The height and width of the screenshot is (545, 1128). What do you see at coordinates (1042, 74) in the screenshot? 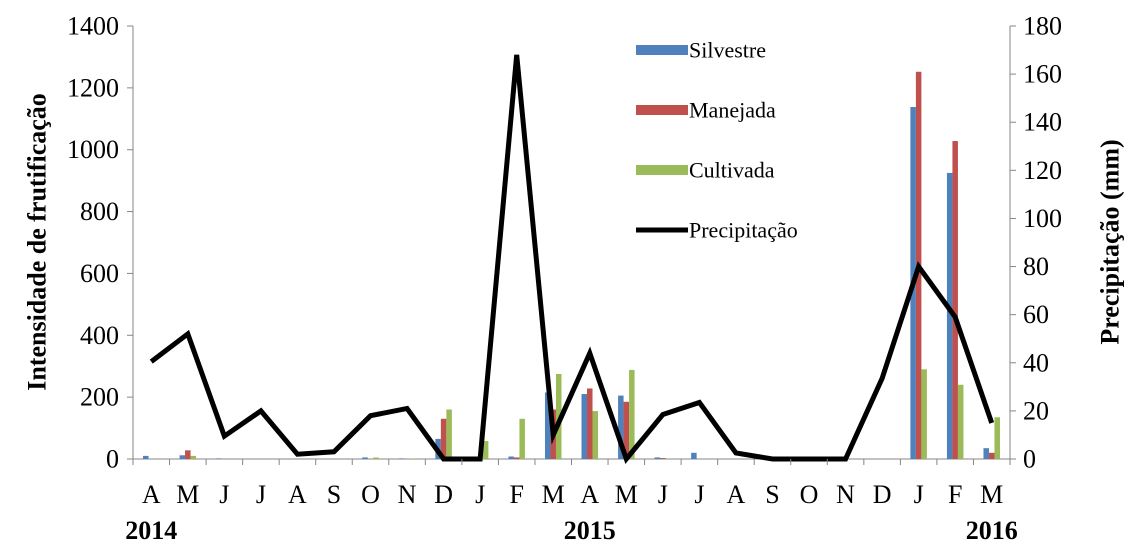
I see `right-y-tick-label: 160` at bounding box center [1042, 74].